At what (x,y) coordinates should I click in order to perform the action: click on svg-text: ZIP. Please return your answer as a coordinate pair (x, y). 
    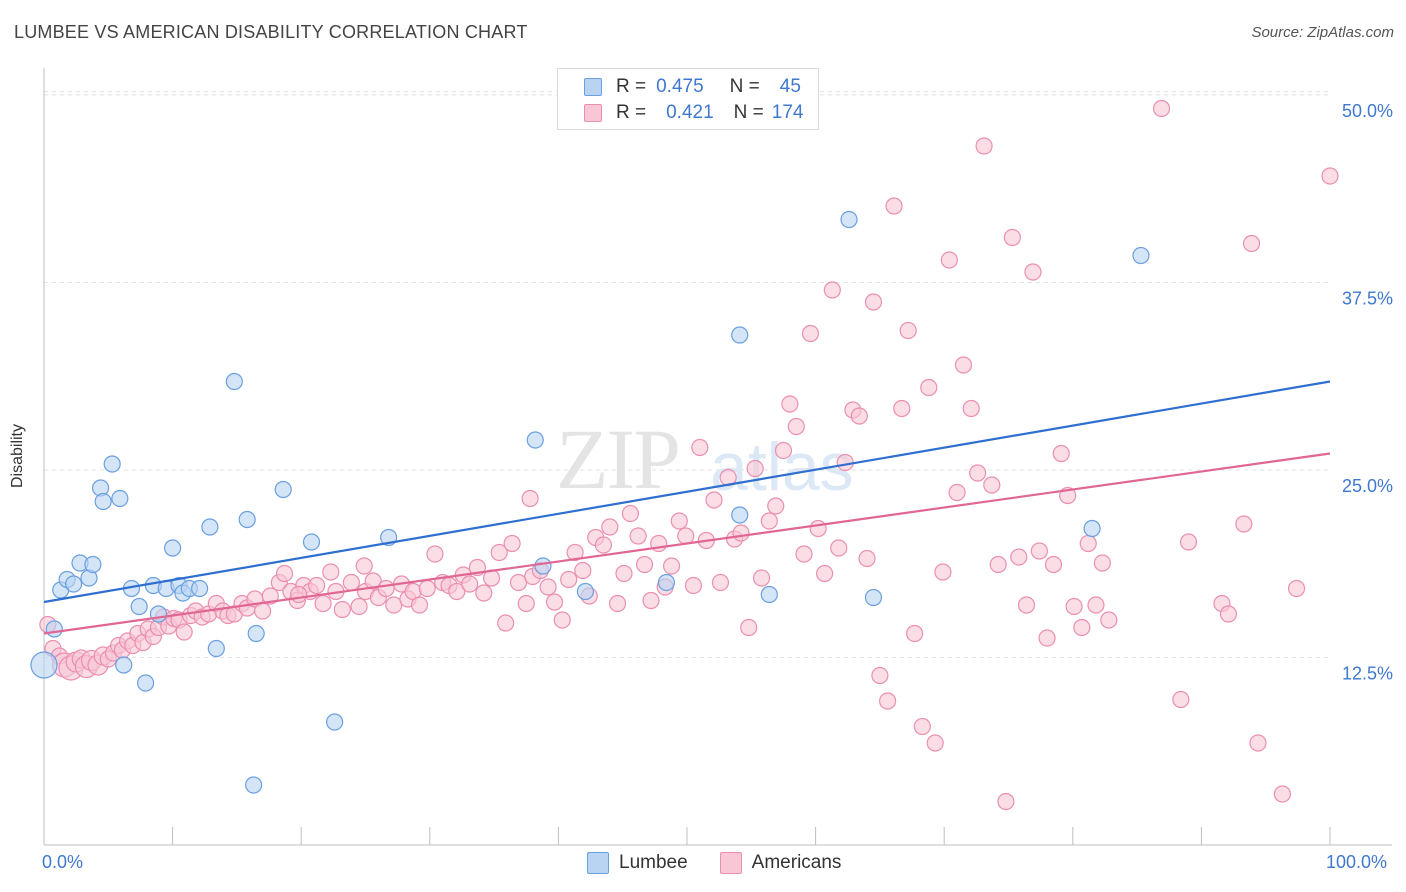
    Looking at the image, I should click on (617, 459).